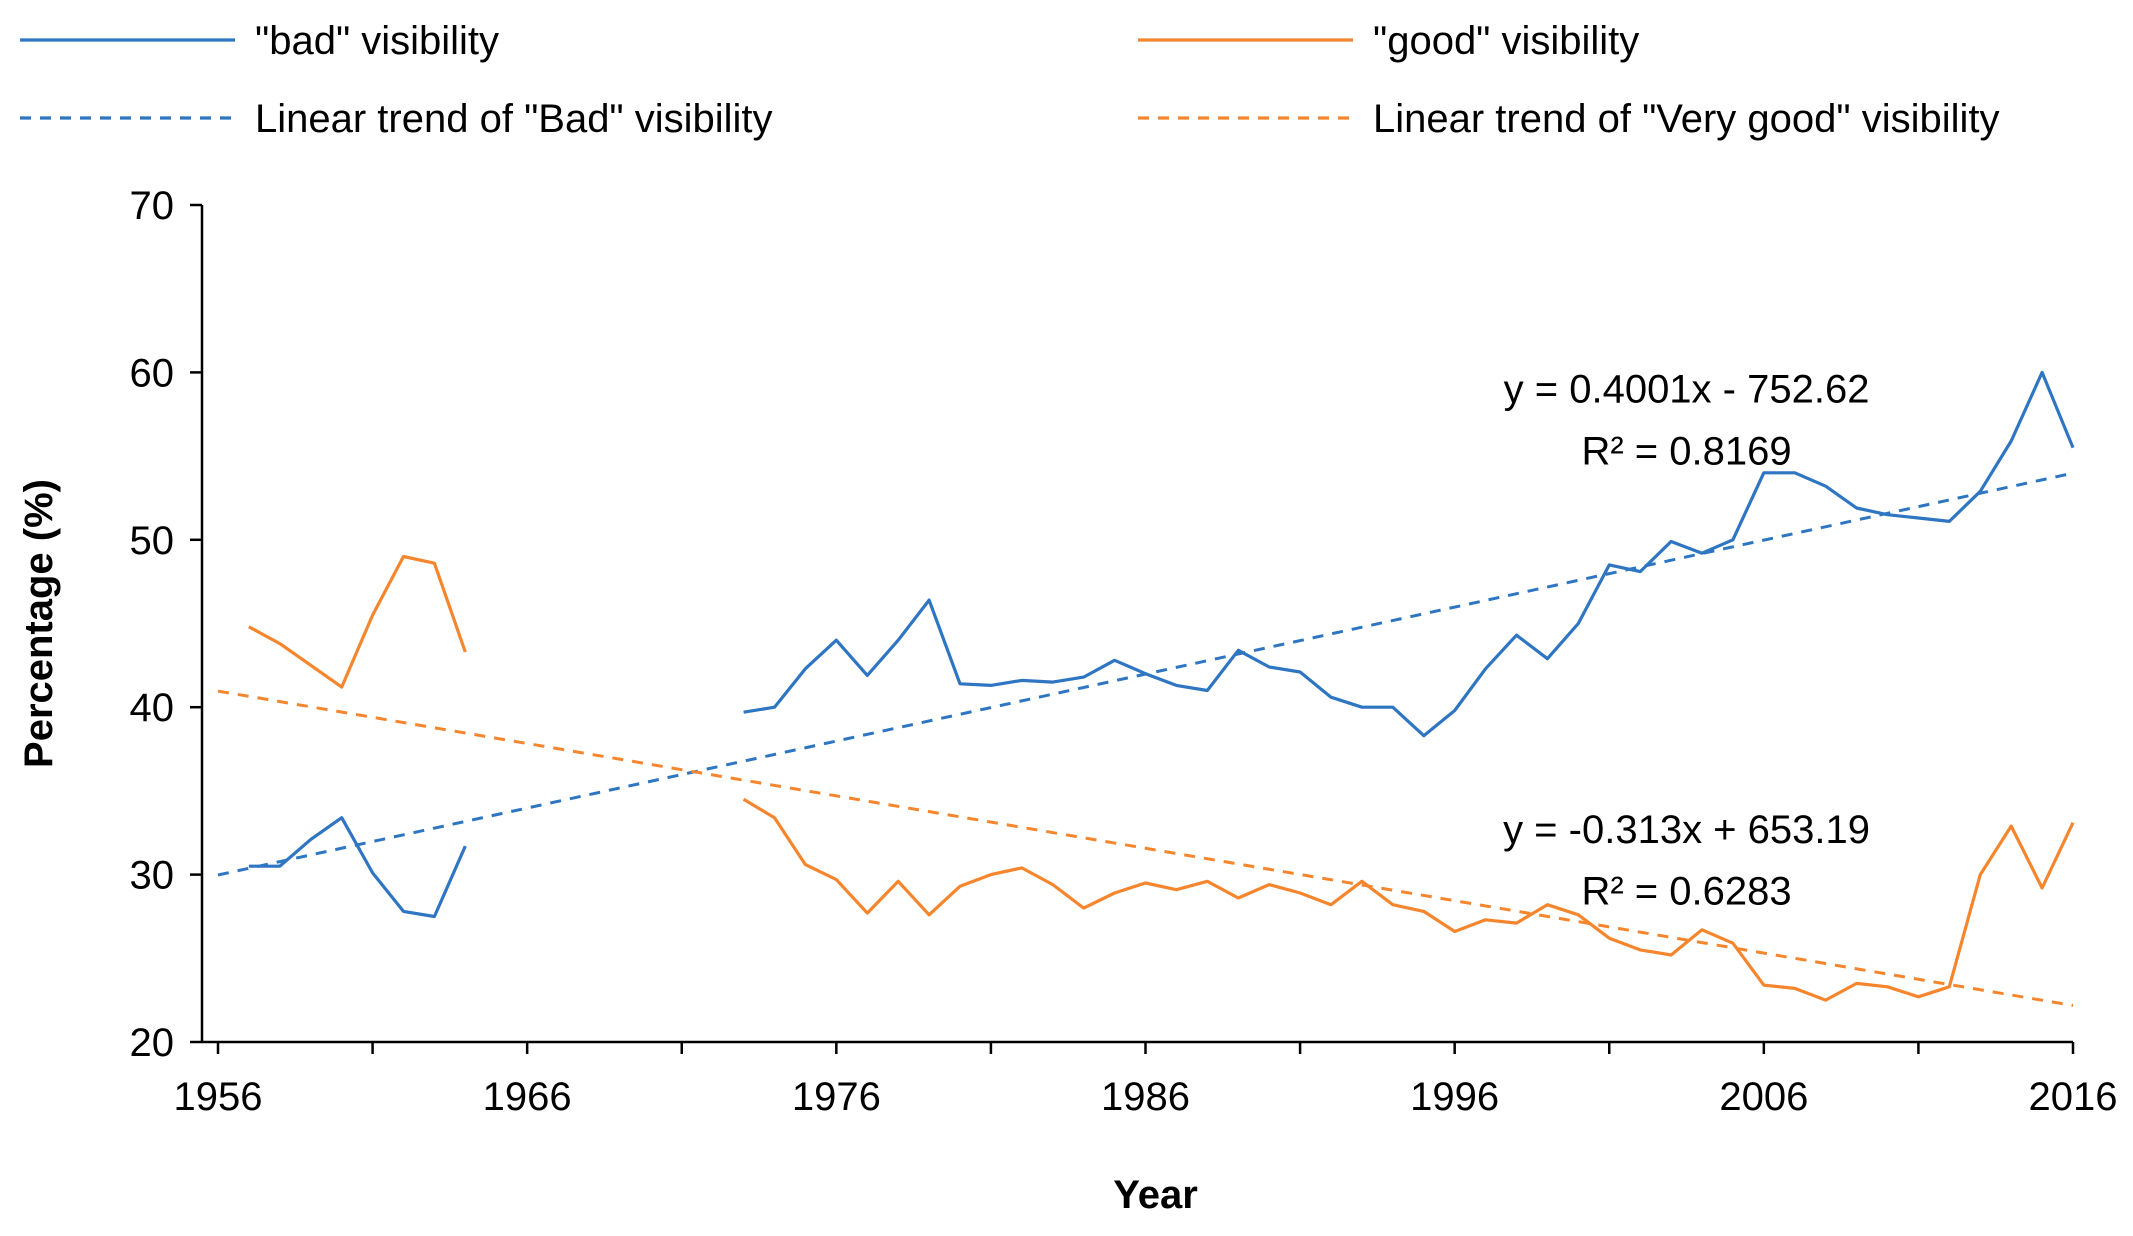 The image size is (2133, 1236). What do you see at coordinates (218, 1097) in the screenshot?
I see `x-tick-label: 1956` at bounding box center [218, 1097].